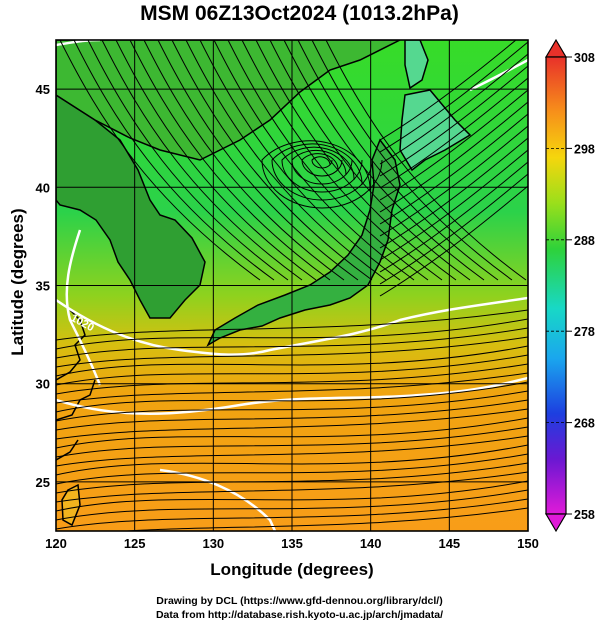 This screenshot has width=599, height=625. I want to click on latitude-ticks: 25 30 35 40 45, so click(43, 286).